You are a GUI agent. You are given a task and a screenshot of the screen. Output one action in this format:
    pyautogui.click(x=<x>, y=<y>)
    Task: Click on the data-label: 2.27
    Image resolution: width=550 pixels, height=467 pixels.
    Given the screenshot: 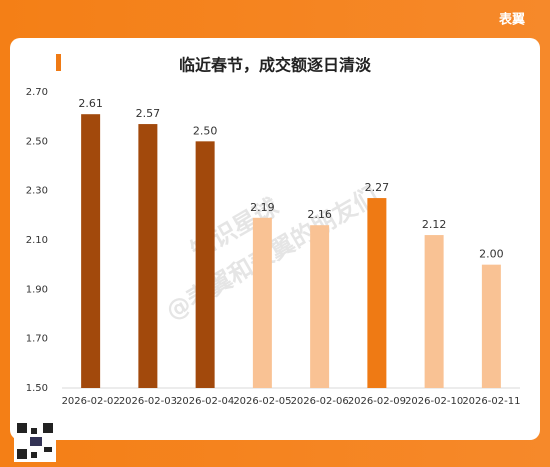 What is the action you would take?
    pyautogui.click(x=377, y=187)
    